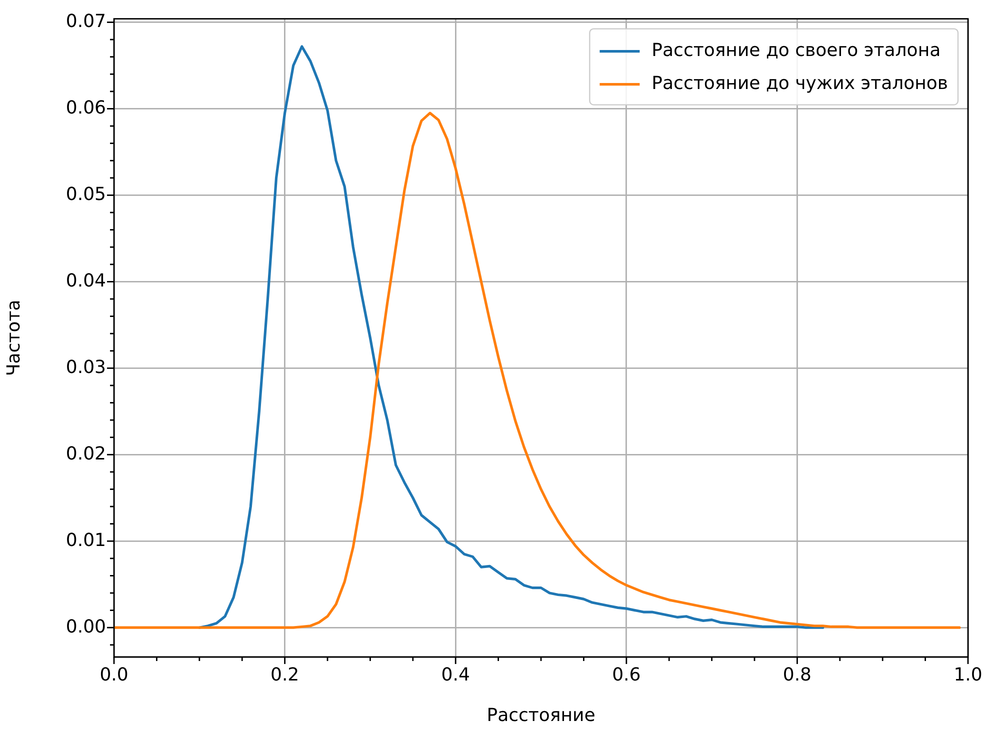 The width and height of the screenshot is (995, 733). What do you see at coordinates (626, 675) in the screenshot?
I see `x-tick-label: 0.6` at bounding box center [626, 675].